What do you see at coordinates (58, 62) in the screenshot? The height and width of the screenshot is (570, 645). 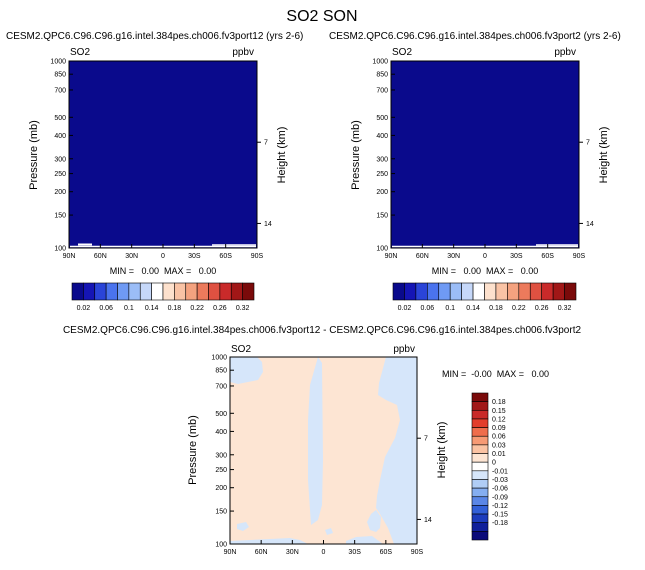 I see `y-tick-label: 1000` at bounding box center [58, 62].